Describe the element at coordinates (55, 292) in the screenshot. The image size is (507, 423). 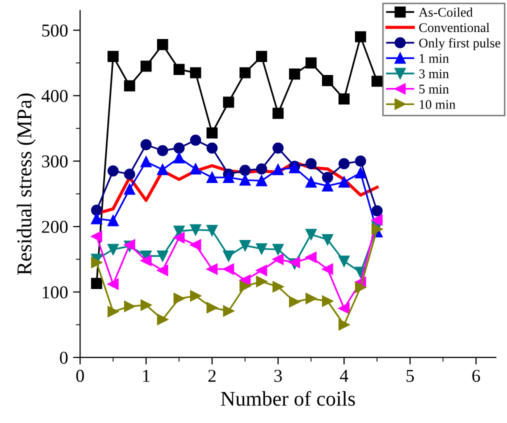
I see `y-tick-label: 100` at that location.